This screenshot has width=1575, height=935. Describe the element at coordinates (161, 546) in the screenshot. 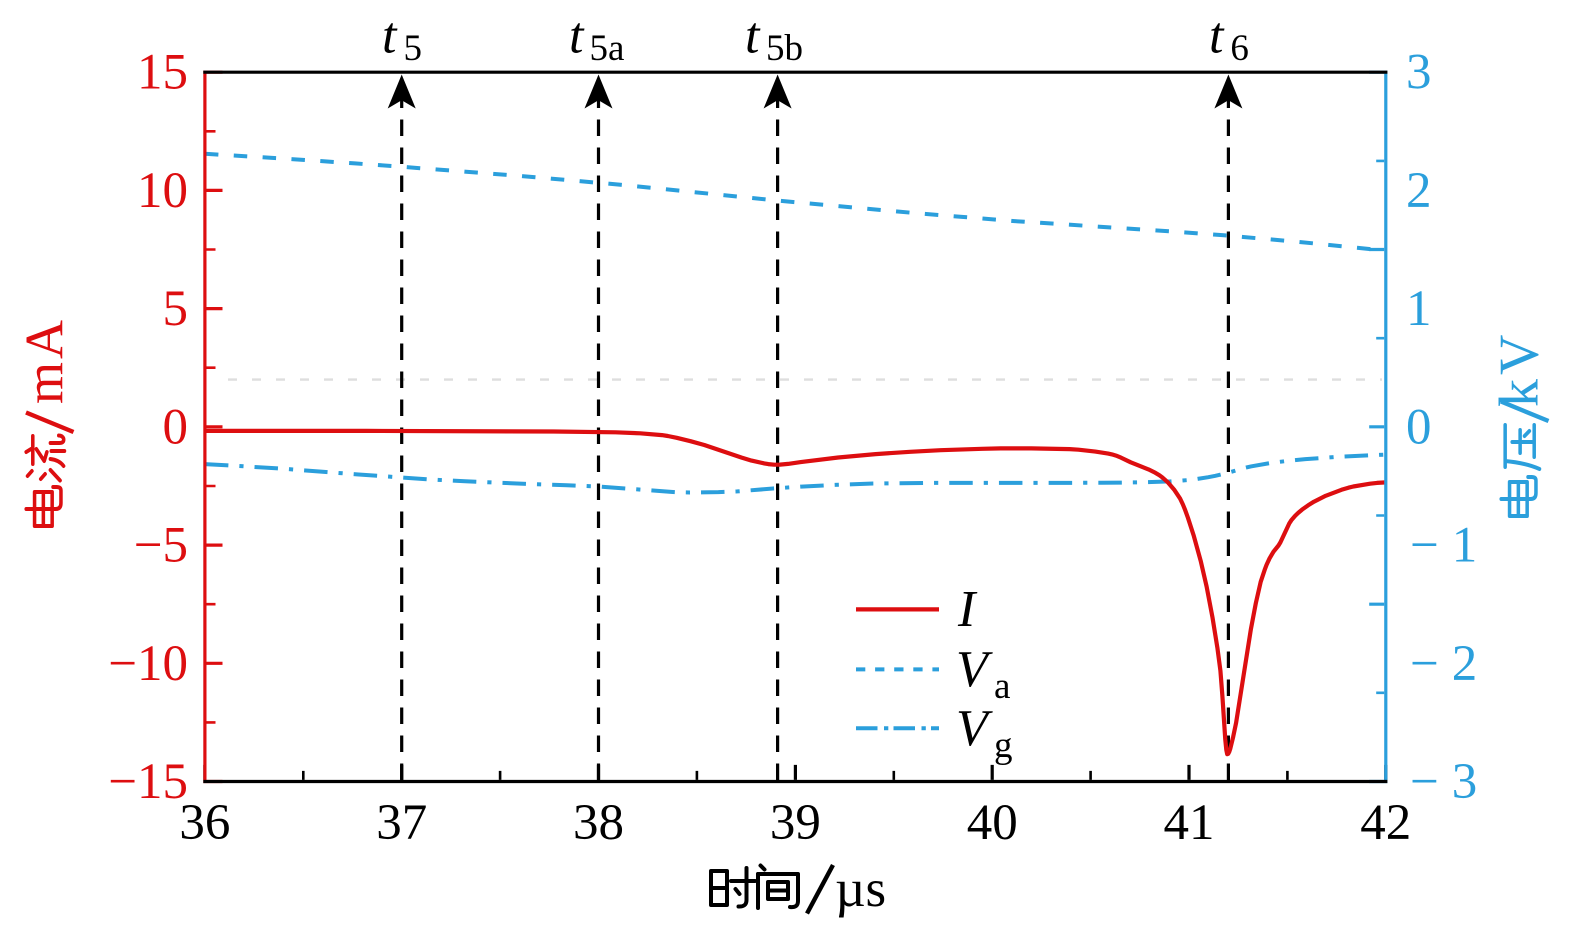

I see `svg-text: −5` at that location.